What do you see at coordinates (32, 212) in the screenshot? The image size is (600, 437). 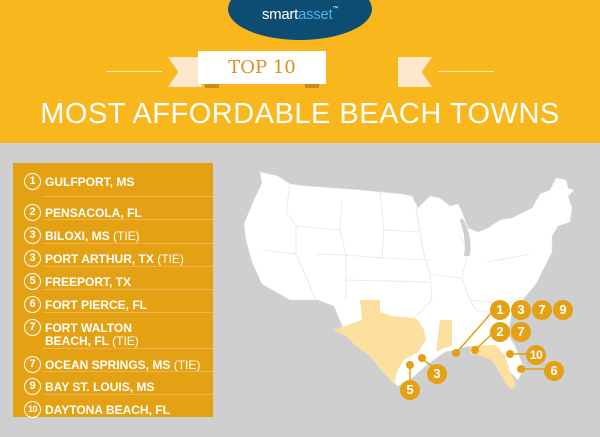 I see `rank-badge: 2` at bounding box center [32, 212].